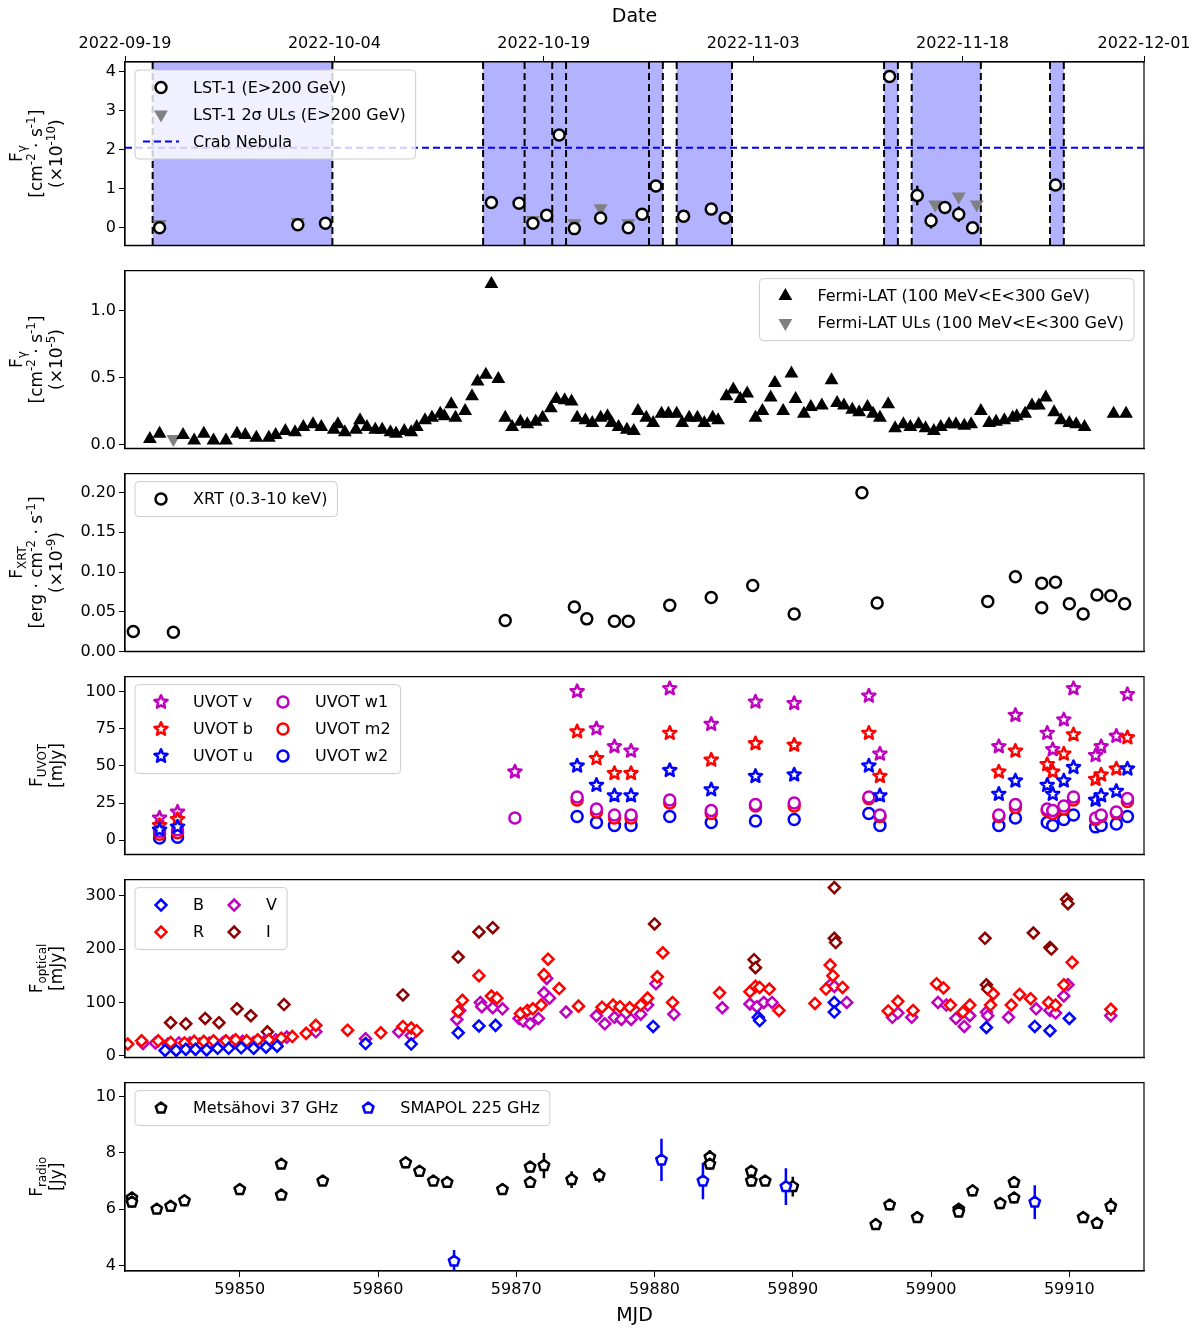 This screenshot has height=1332, width=1200. Describe the element at coordinates (654, 1288) in the screenshot. I see `x-tick-label: 59880` at that location.